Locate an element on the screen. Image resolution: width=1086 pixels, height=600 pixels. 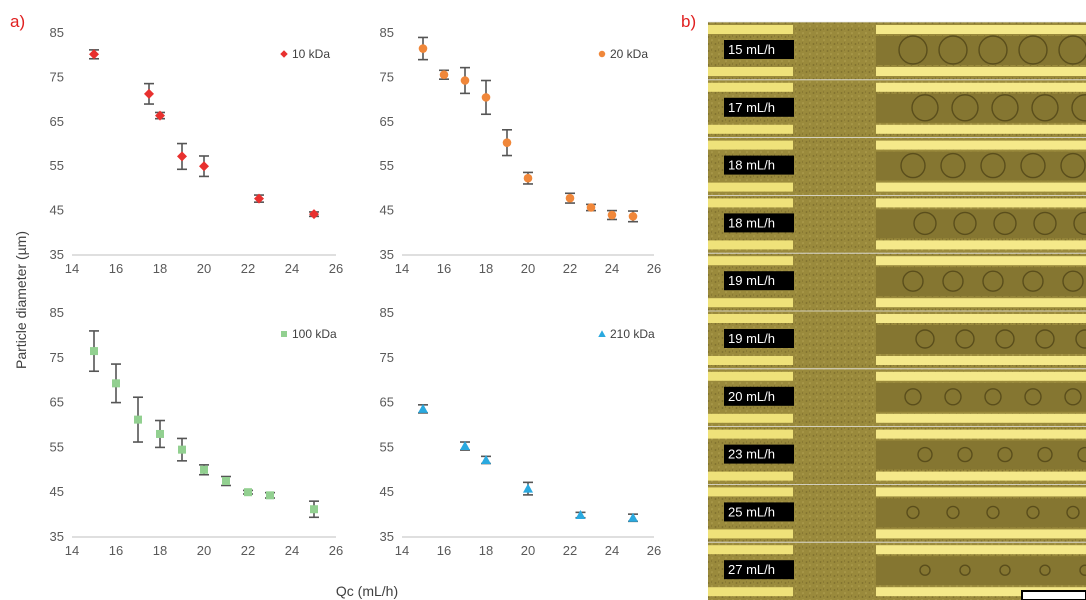
legend: 20 kDa is located at coordinates (623, 54).